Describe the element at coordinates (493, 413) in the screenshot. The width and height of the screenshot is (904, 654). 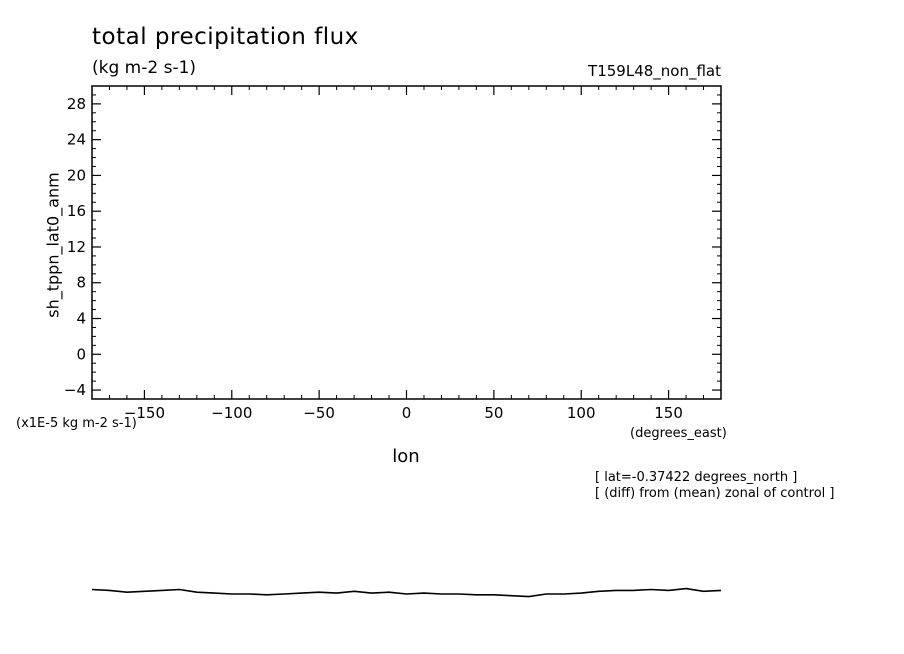
I see `x-tick-label: 50` at that location.